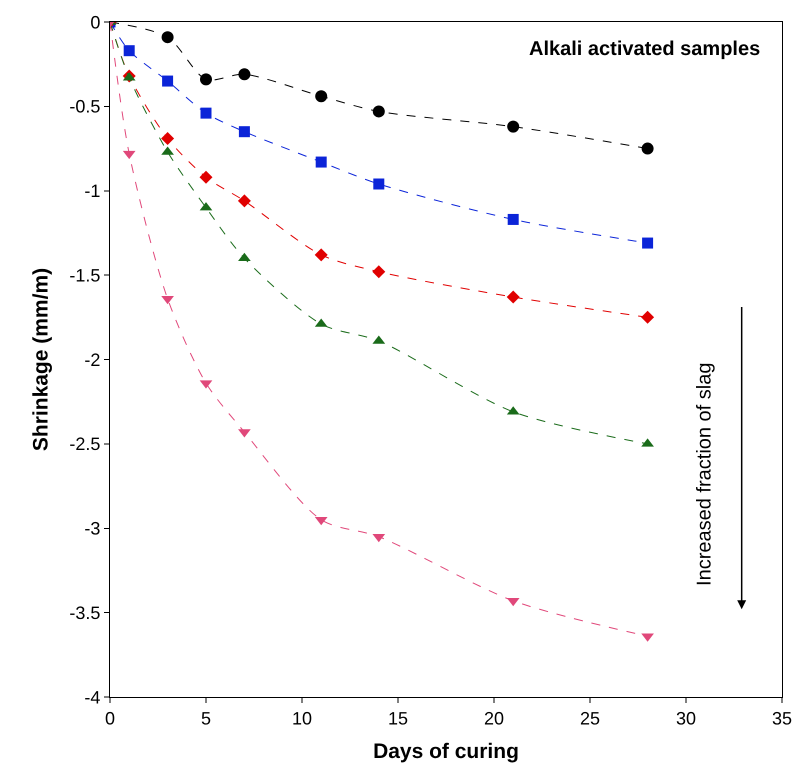 This screenshot has height=783, width=804. I want to click on y-tick-label: -1, so click(92, 191).